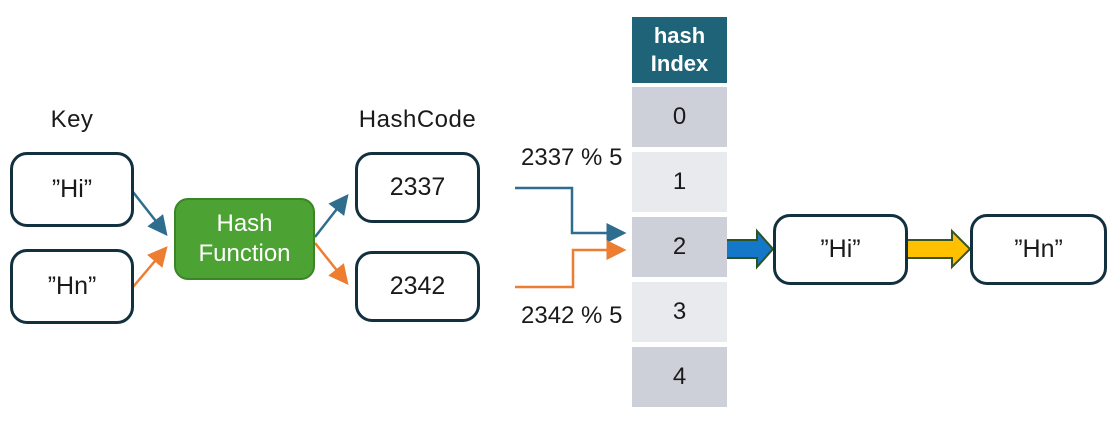 The height and width of the screenshot is (422, 1118). What do you see at coordinates (244, 253) in the screenshot?
I see `hash-function-label-line2: Function` at bounding box center [244, 253].